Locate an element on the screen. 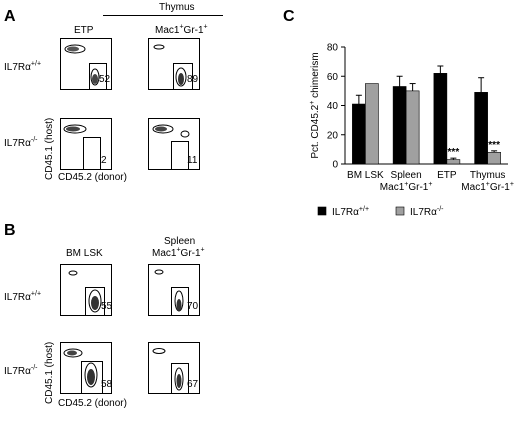  x-tick-label: ETP is located at coordinates (447, 175).